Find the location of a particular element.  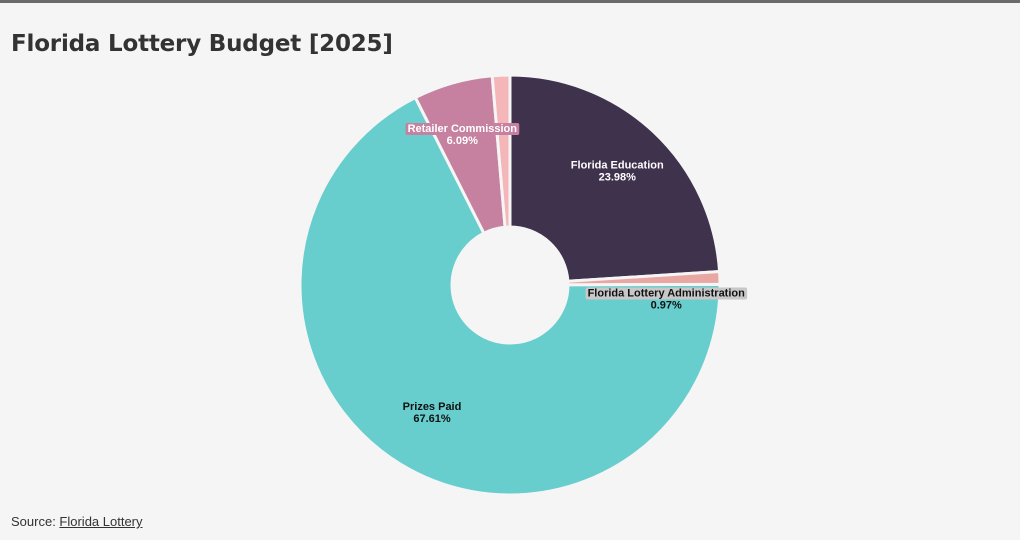

slice-label-name: Retailer Commission is located at coordinates (463, 129).